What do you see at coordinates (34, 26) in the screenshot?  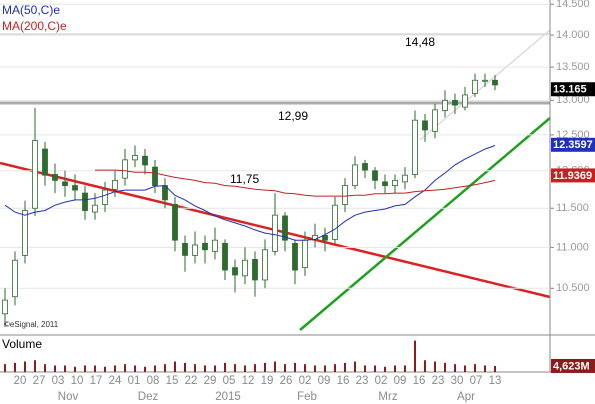 I see `legend-entry: MA(200,C)e` at bounding box center [34, 26].